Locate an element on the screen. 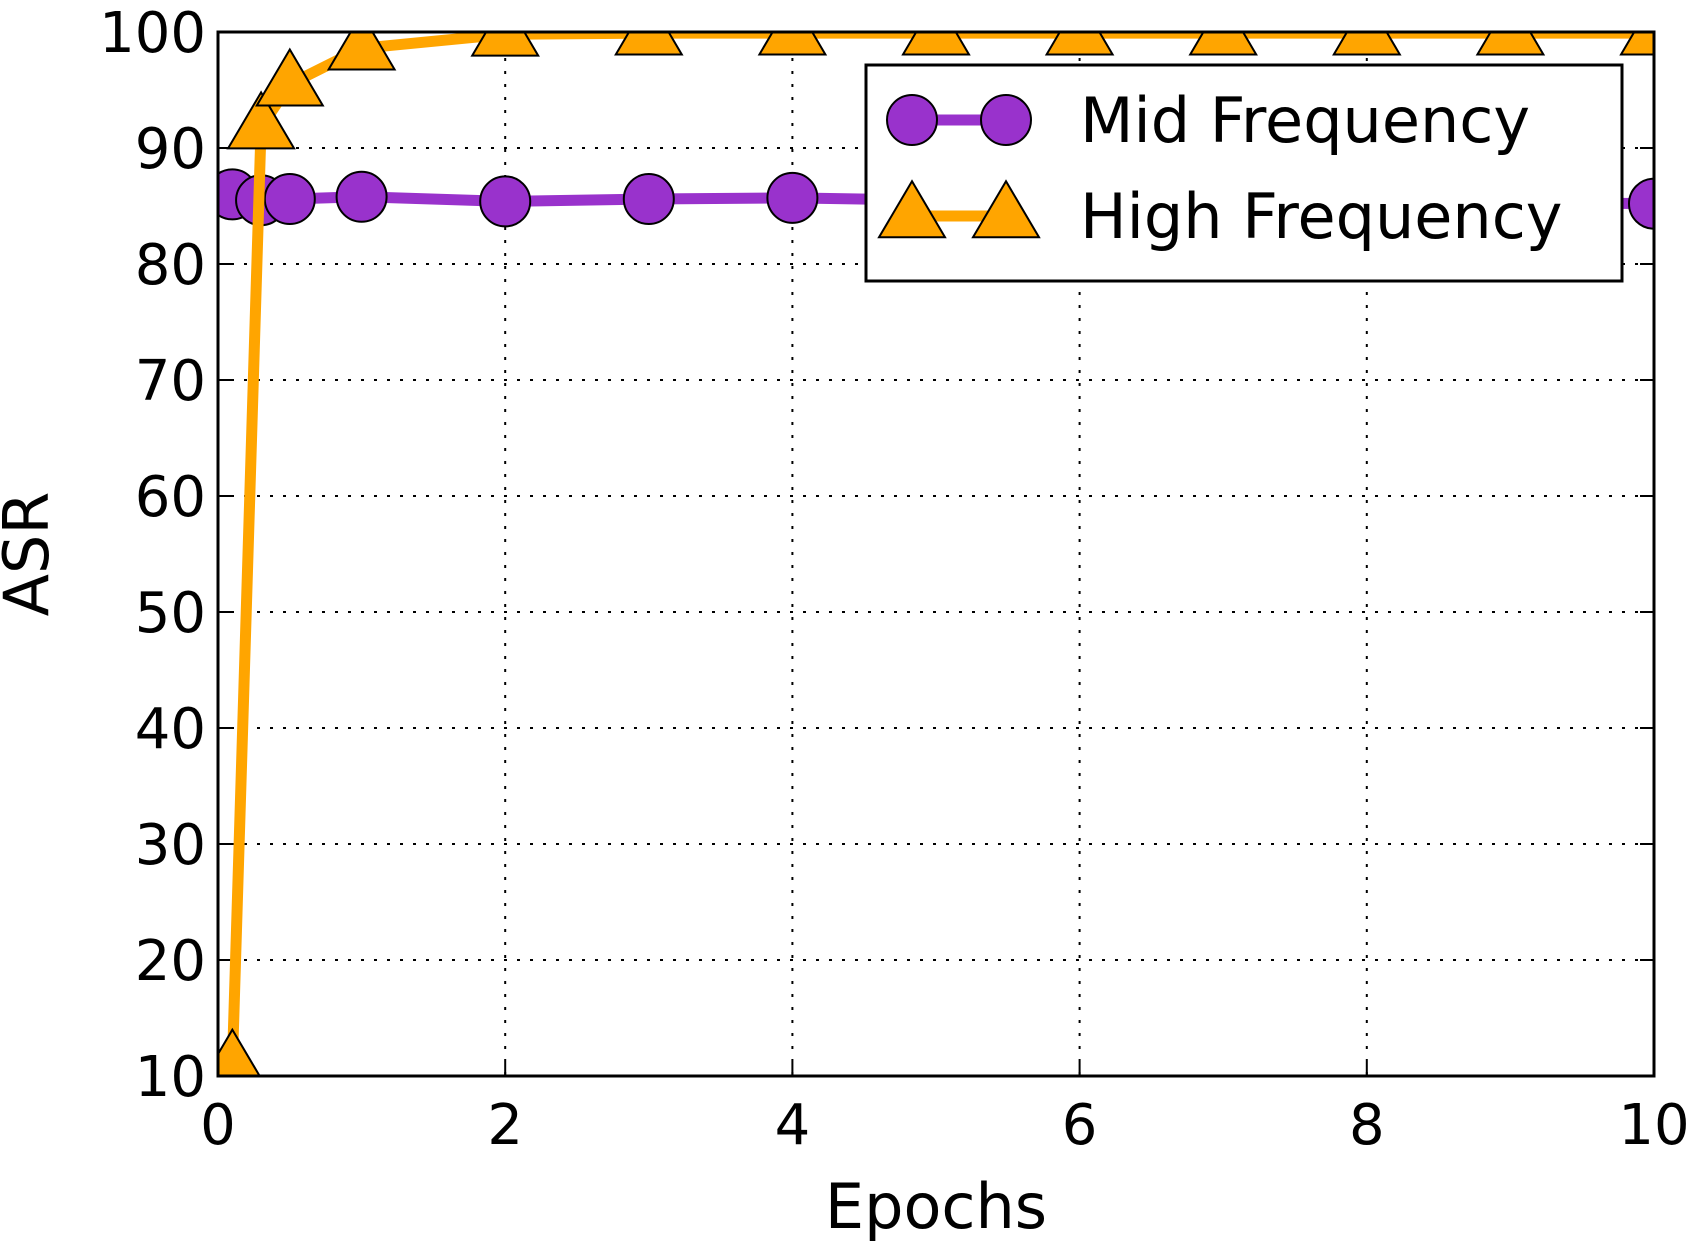  y-tick-label: 70 is located at coordinates (170, 381).